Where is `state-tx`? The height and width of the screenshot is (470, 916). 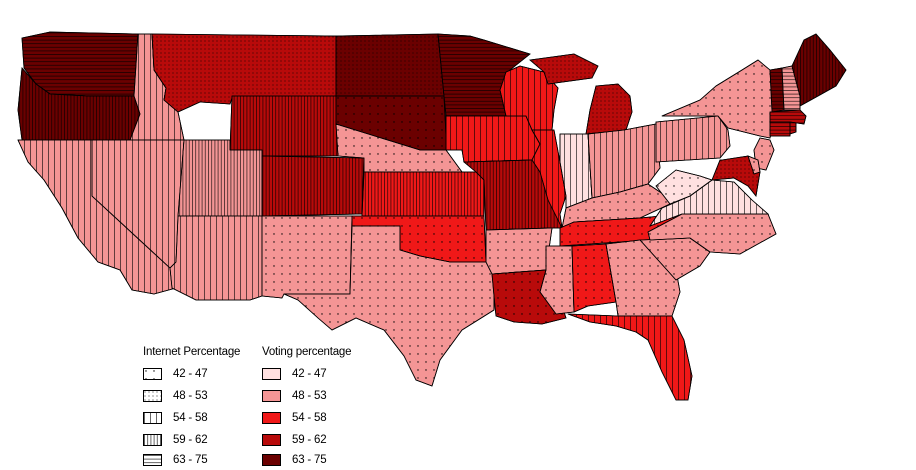 state-tx is located at coordinates (389, 306).